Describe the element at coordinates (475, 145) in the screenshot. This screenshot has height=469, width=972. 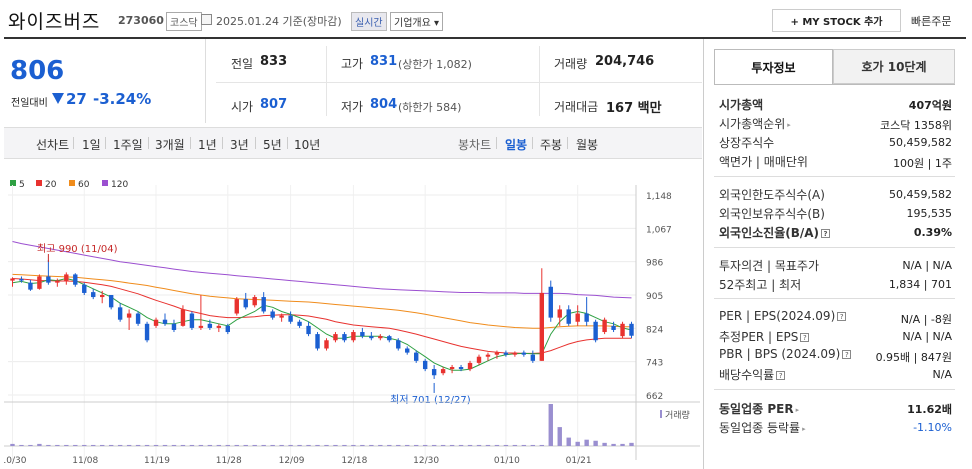
I see `candle-chart-label: 봉차트` at that location.